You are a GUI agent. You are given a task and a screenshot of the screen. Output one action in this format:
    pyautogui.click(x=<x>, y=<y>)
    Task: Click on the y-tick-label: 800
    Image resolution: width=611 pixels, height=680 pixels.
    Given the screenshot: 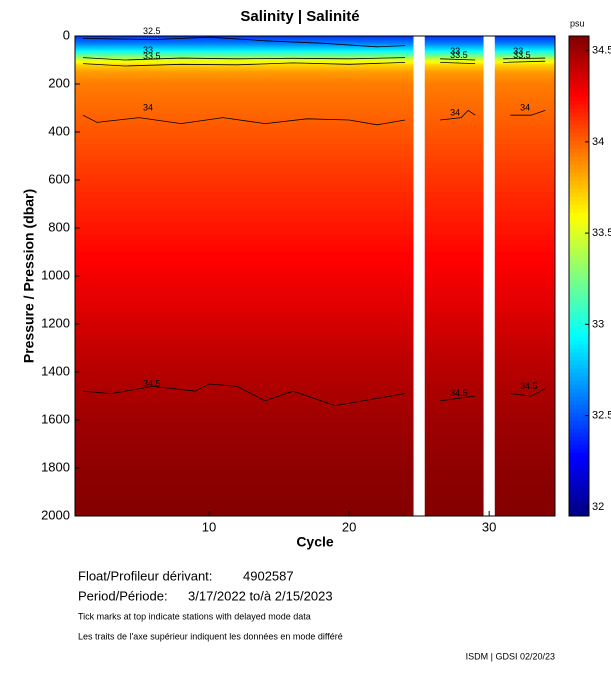 What is the action you would take?
    pyautogui.click(x=59, y=226)
    